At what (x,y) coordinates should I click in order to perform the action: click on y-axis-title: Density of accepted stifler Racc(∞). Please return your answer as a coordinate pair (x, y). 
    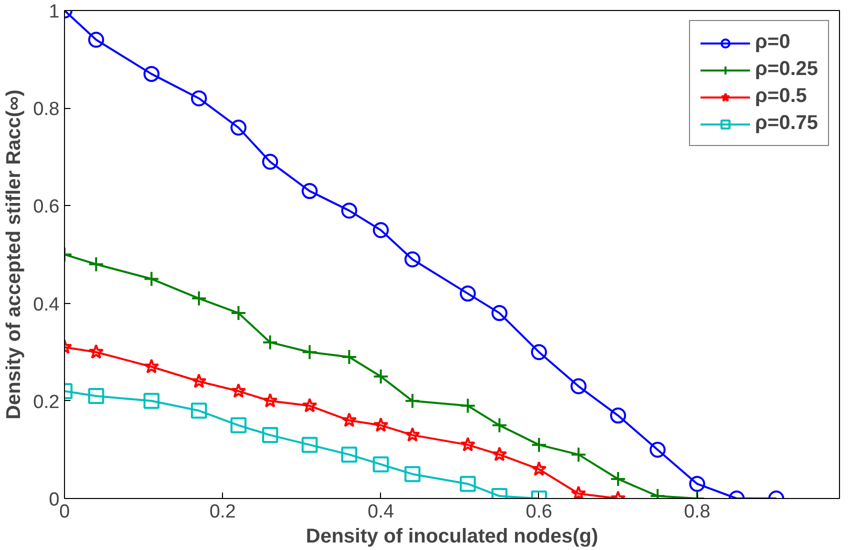
    Looking at the image, I should click on (14, 255).